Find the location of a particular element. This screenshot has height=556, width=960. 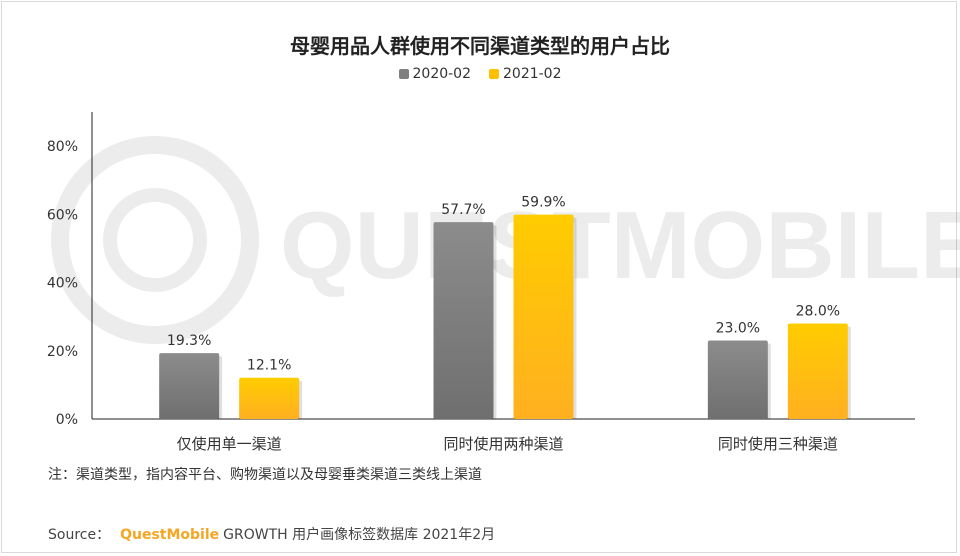

y-tick-label: 20% is located at coordinates (62, 352).